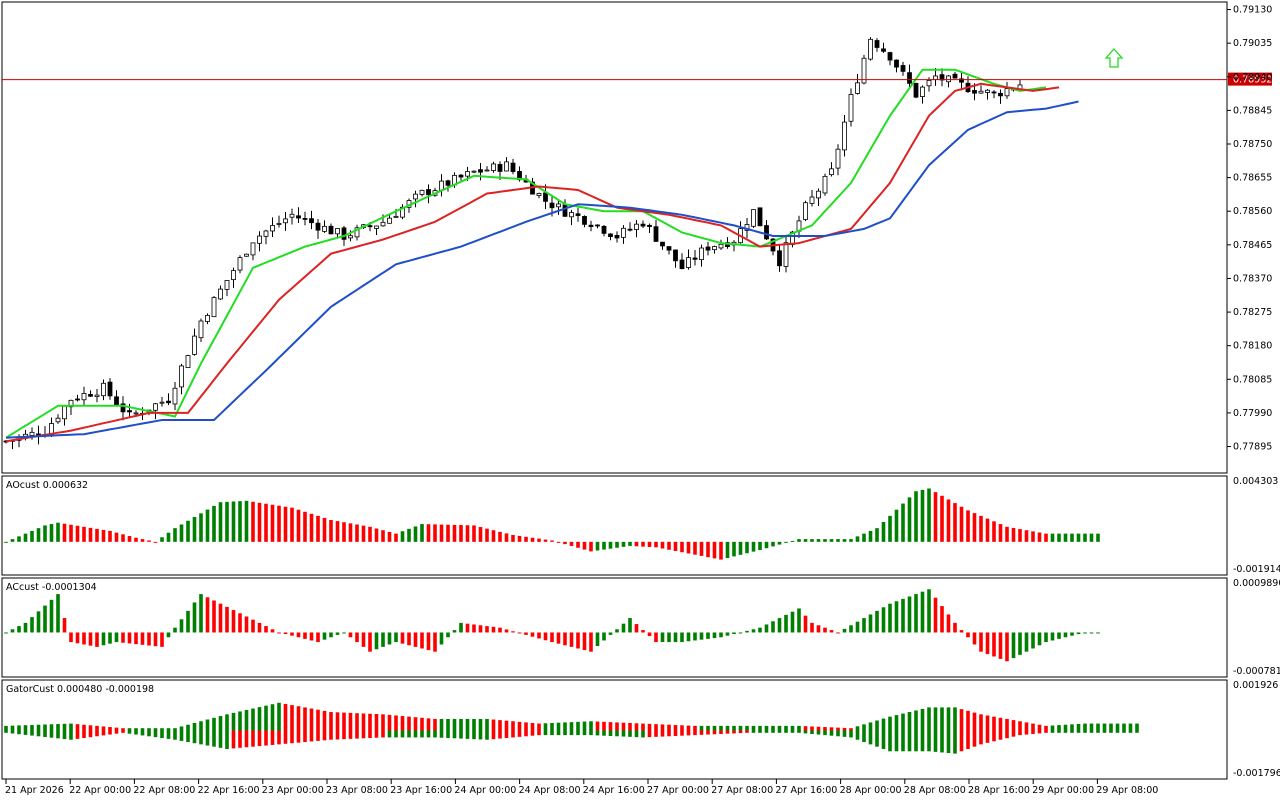  Describe the element at coordinates (51, 587) in the screenshot. I see `ac-label: ACcust -0.0001304` at that location.